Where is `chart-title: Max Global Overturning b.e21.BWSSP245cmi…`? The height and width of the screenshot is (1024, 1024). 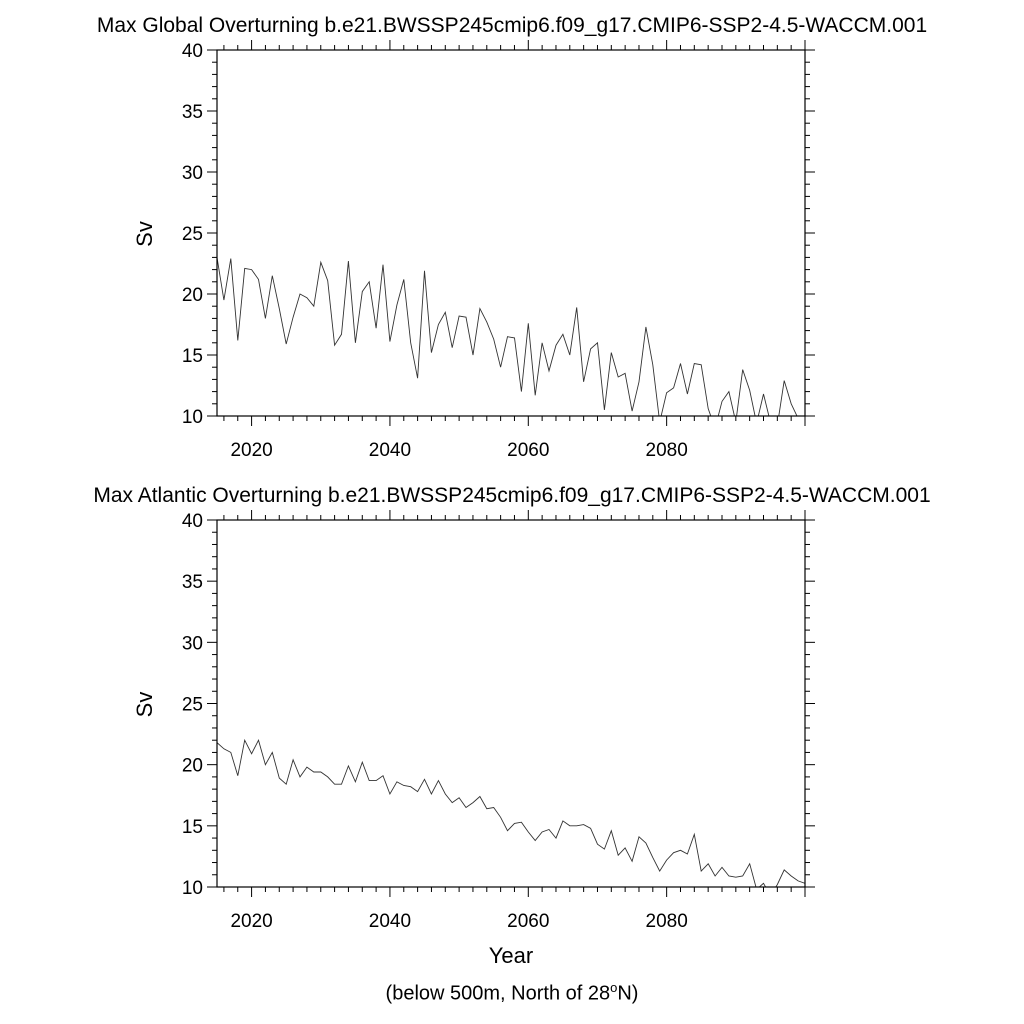 chart-title: Max Global Overturning b.e21.BWSSP245cmi… is located at coordinates (512, 25).